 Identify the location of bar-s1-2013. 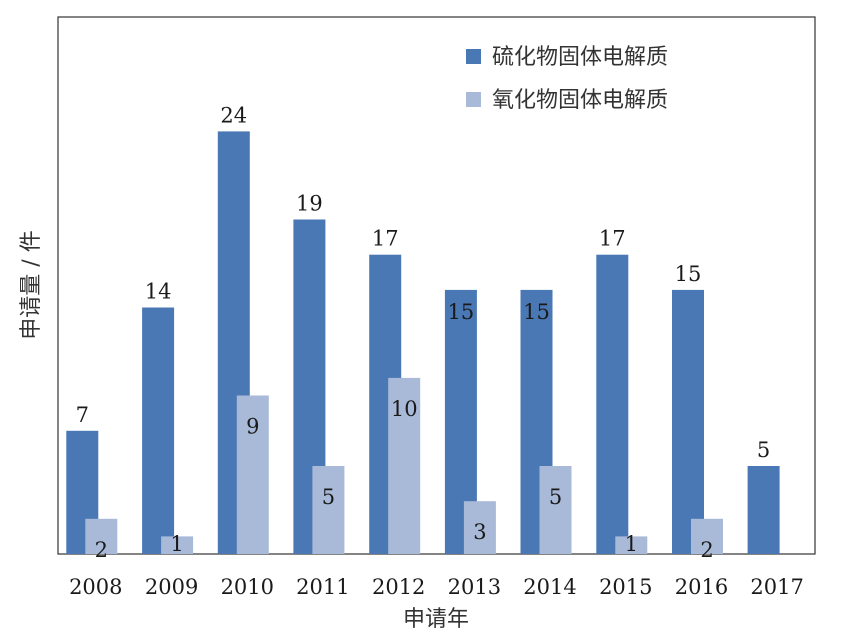
(479, 527).